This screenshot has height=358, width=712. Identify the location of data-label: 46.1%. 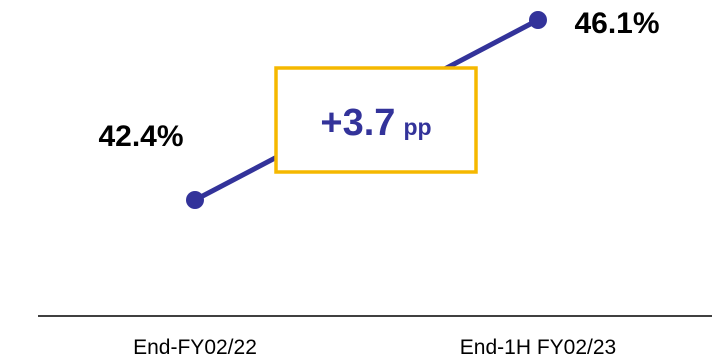
(616, 23).